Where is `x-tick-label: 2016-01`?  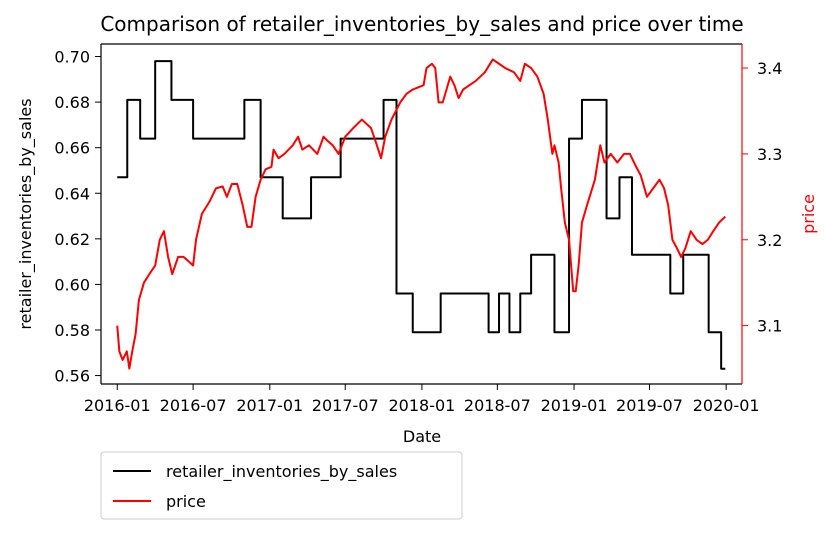 x-tick-label: 2016-01 is located at coordinates (117, 405).